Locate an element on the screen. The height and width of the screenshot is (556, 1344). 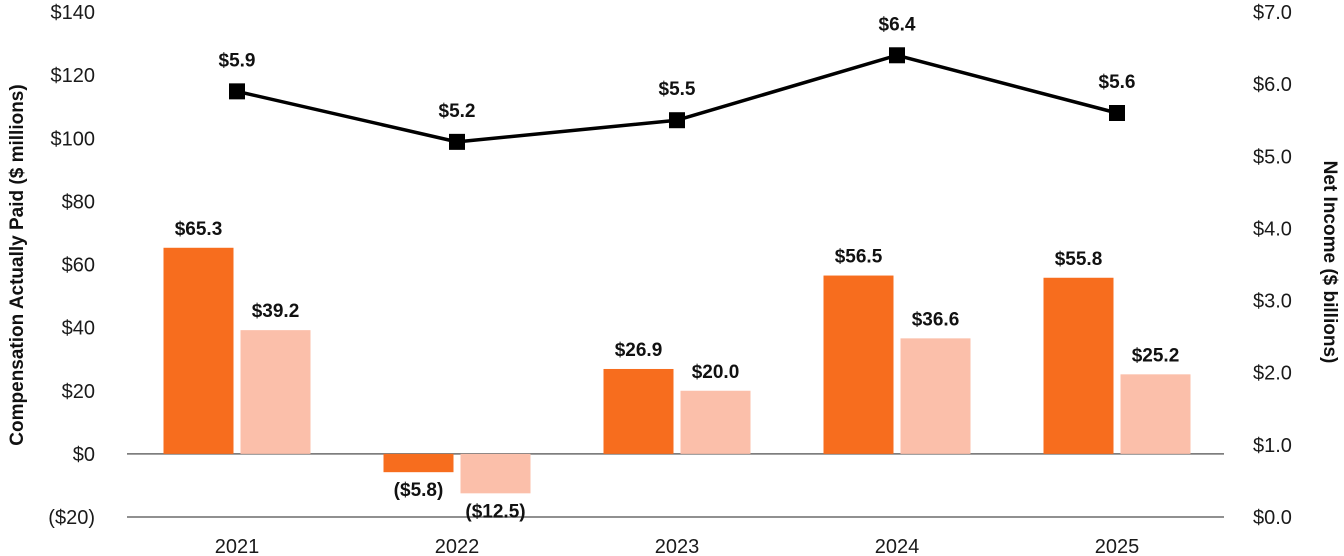
bar-data-label: ($5.8) is located at coordinates (419, 490).